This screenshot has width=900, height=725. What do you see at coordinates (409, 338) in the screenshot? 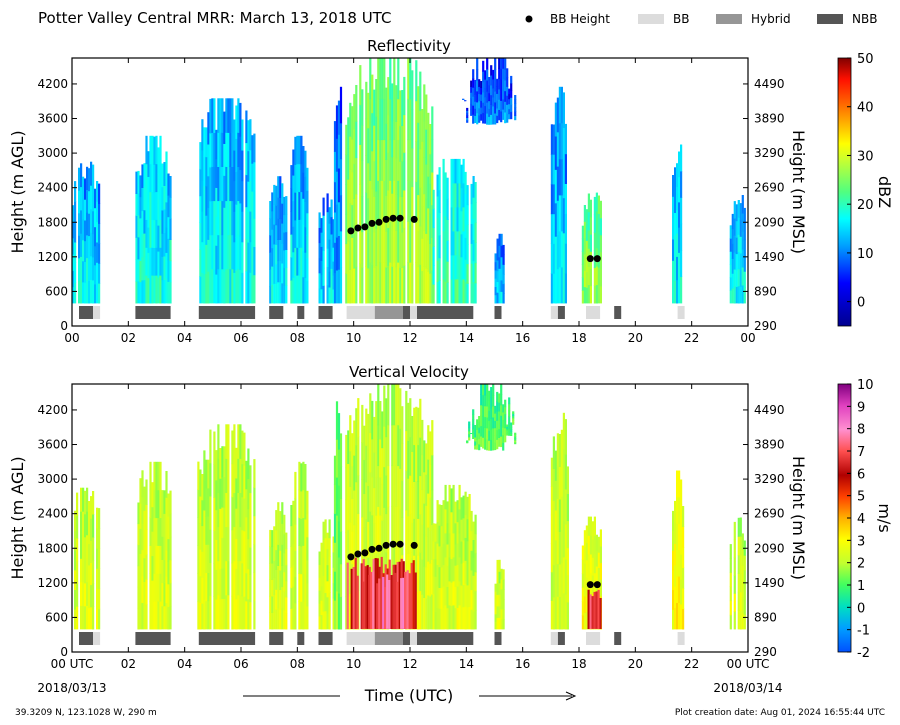
I see `x-tick-label: 12` at bounding box center [409, 338].